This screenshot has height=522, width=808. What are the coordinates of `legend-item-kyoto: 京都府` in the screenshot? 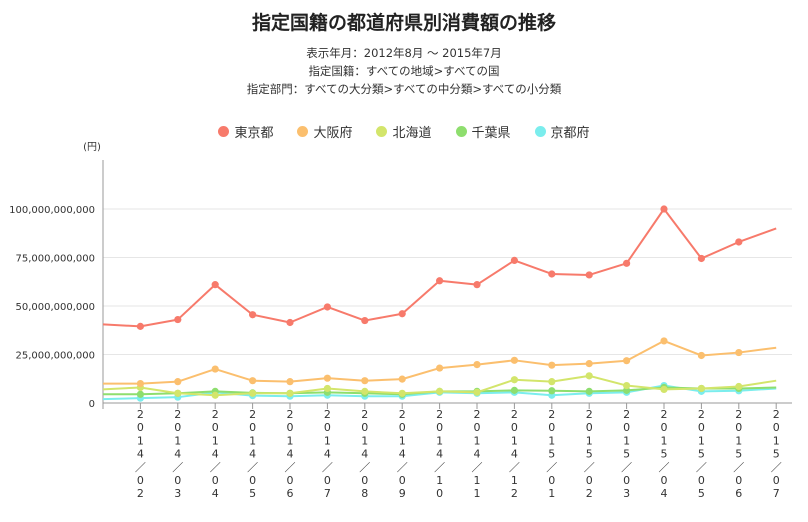 It's located at (562, 131).